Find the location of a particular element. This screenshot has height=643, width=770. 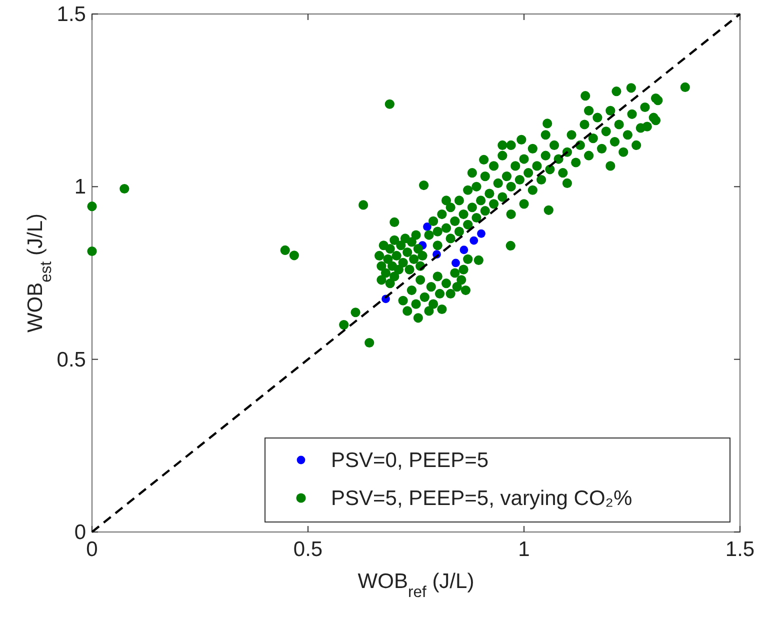

x-axis-title: WOB$_{ref}$ (J/L) is located at coordinates (416, 585).